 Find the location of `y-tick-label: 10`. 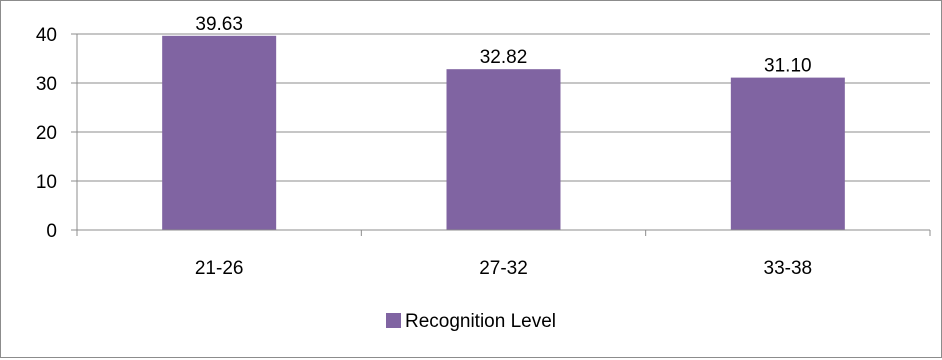

y-tick-label: 10 is located at coordinates (46, 182).